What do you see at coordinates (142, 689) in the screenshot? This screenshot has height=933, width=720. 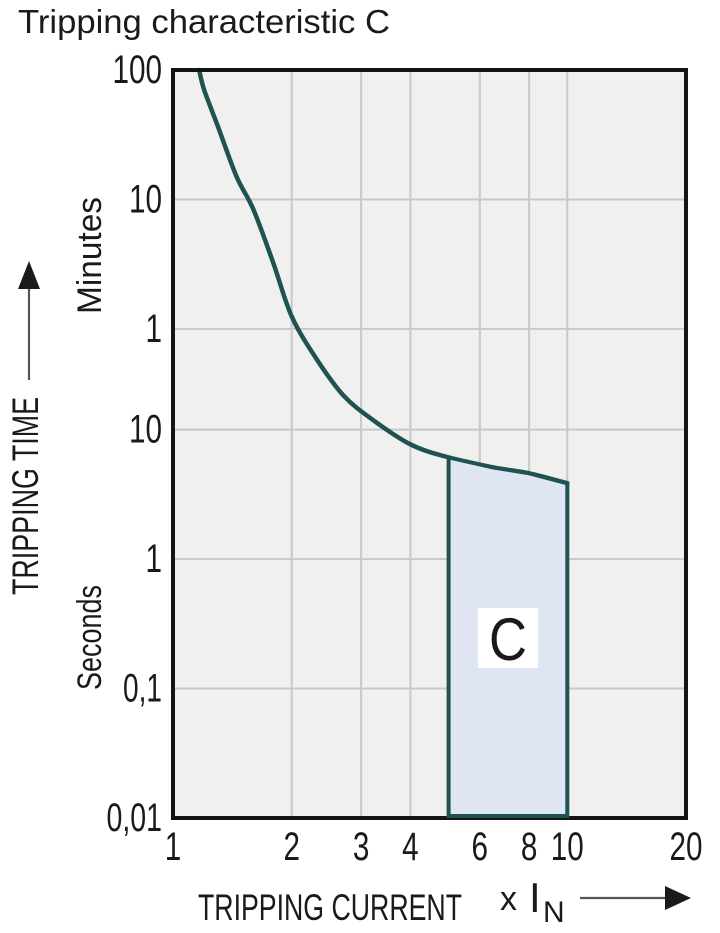 I see `y-tick-label: 0,1` at bounding box center [142, 689].